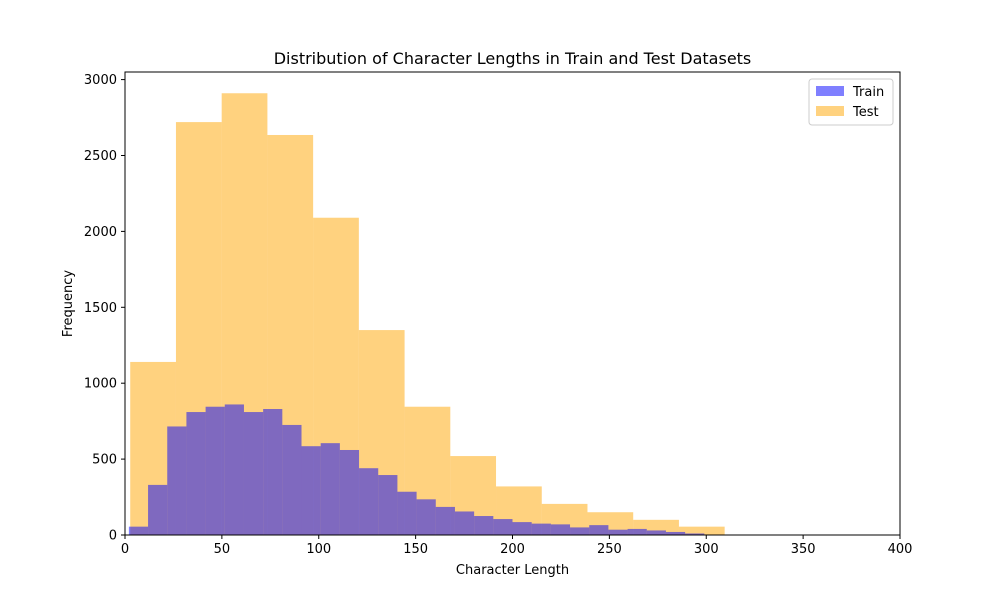 The width and height of the screenshot is (1000, 600). What do you see at coordinates (851, 102) in the screenshot?
I see `legend: Train Test` at bounding box center [851, 102].